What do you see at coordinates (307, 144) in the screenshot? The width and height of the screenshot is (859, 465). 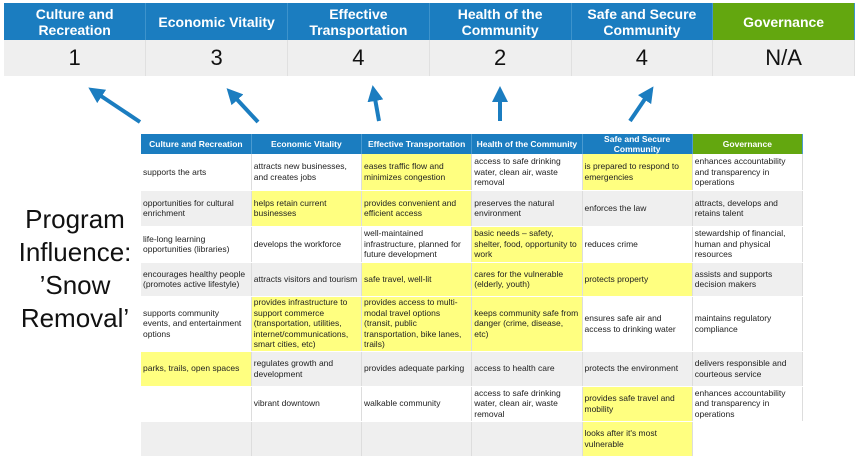 I see `column-header: Economic Vitality` at bounding box center [307, 144].